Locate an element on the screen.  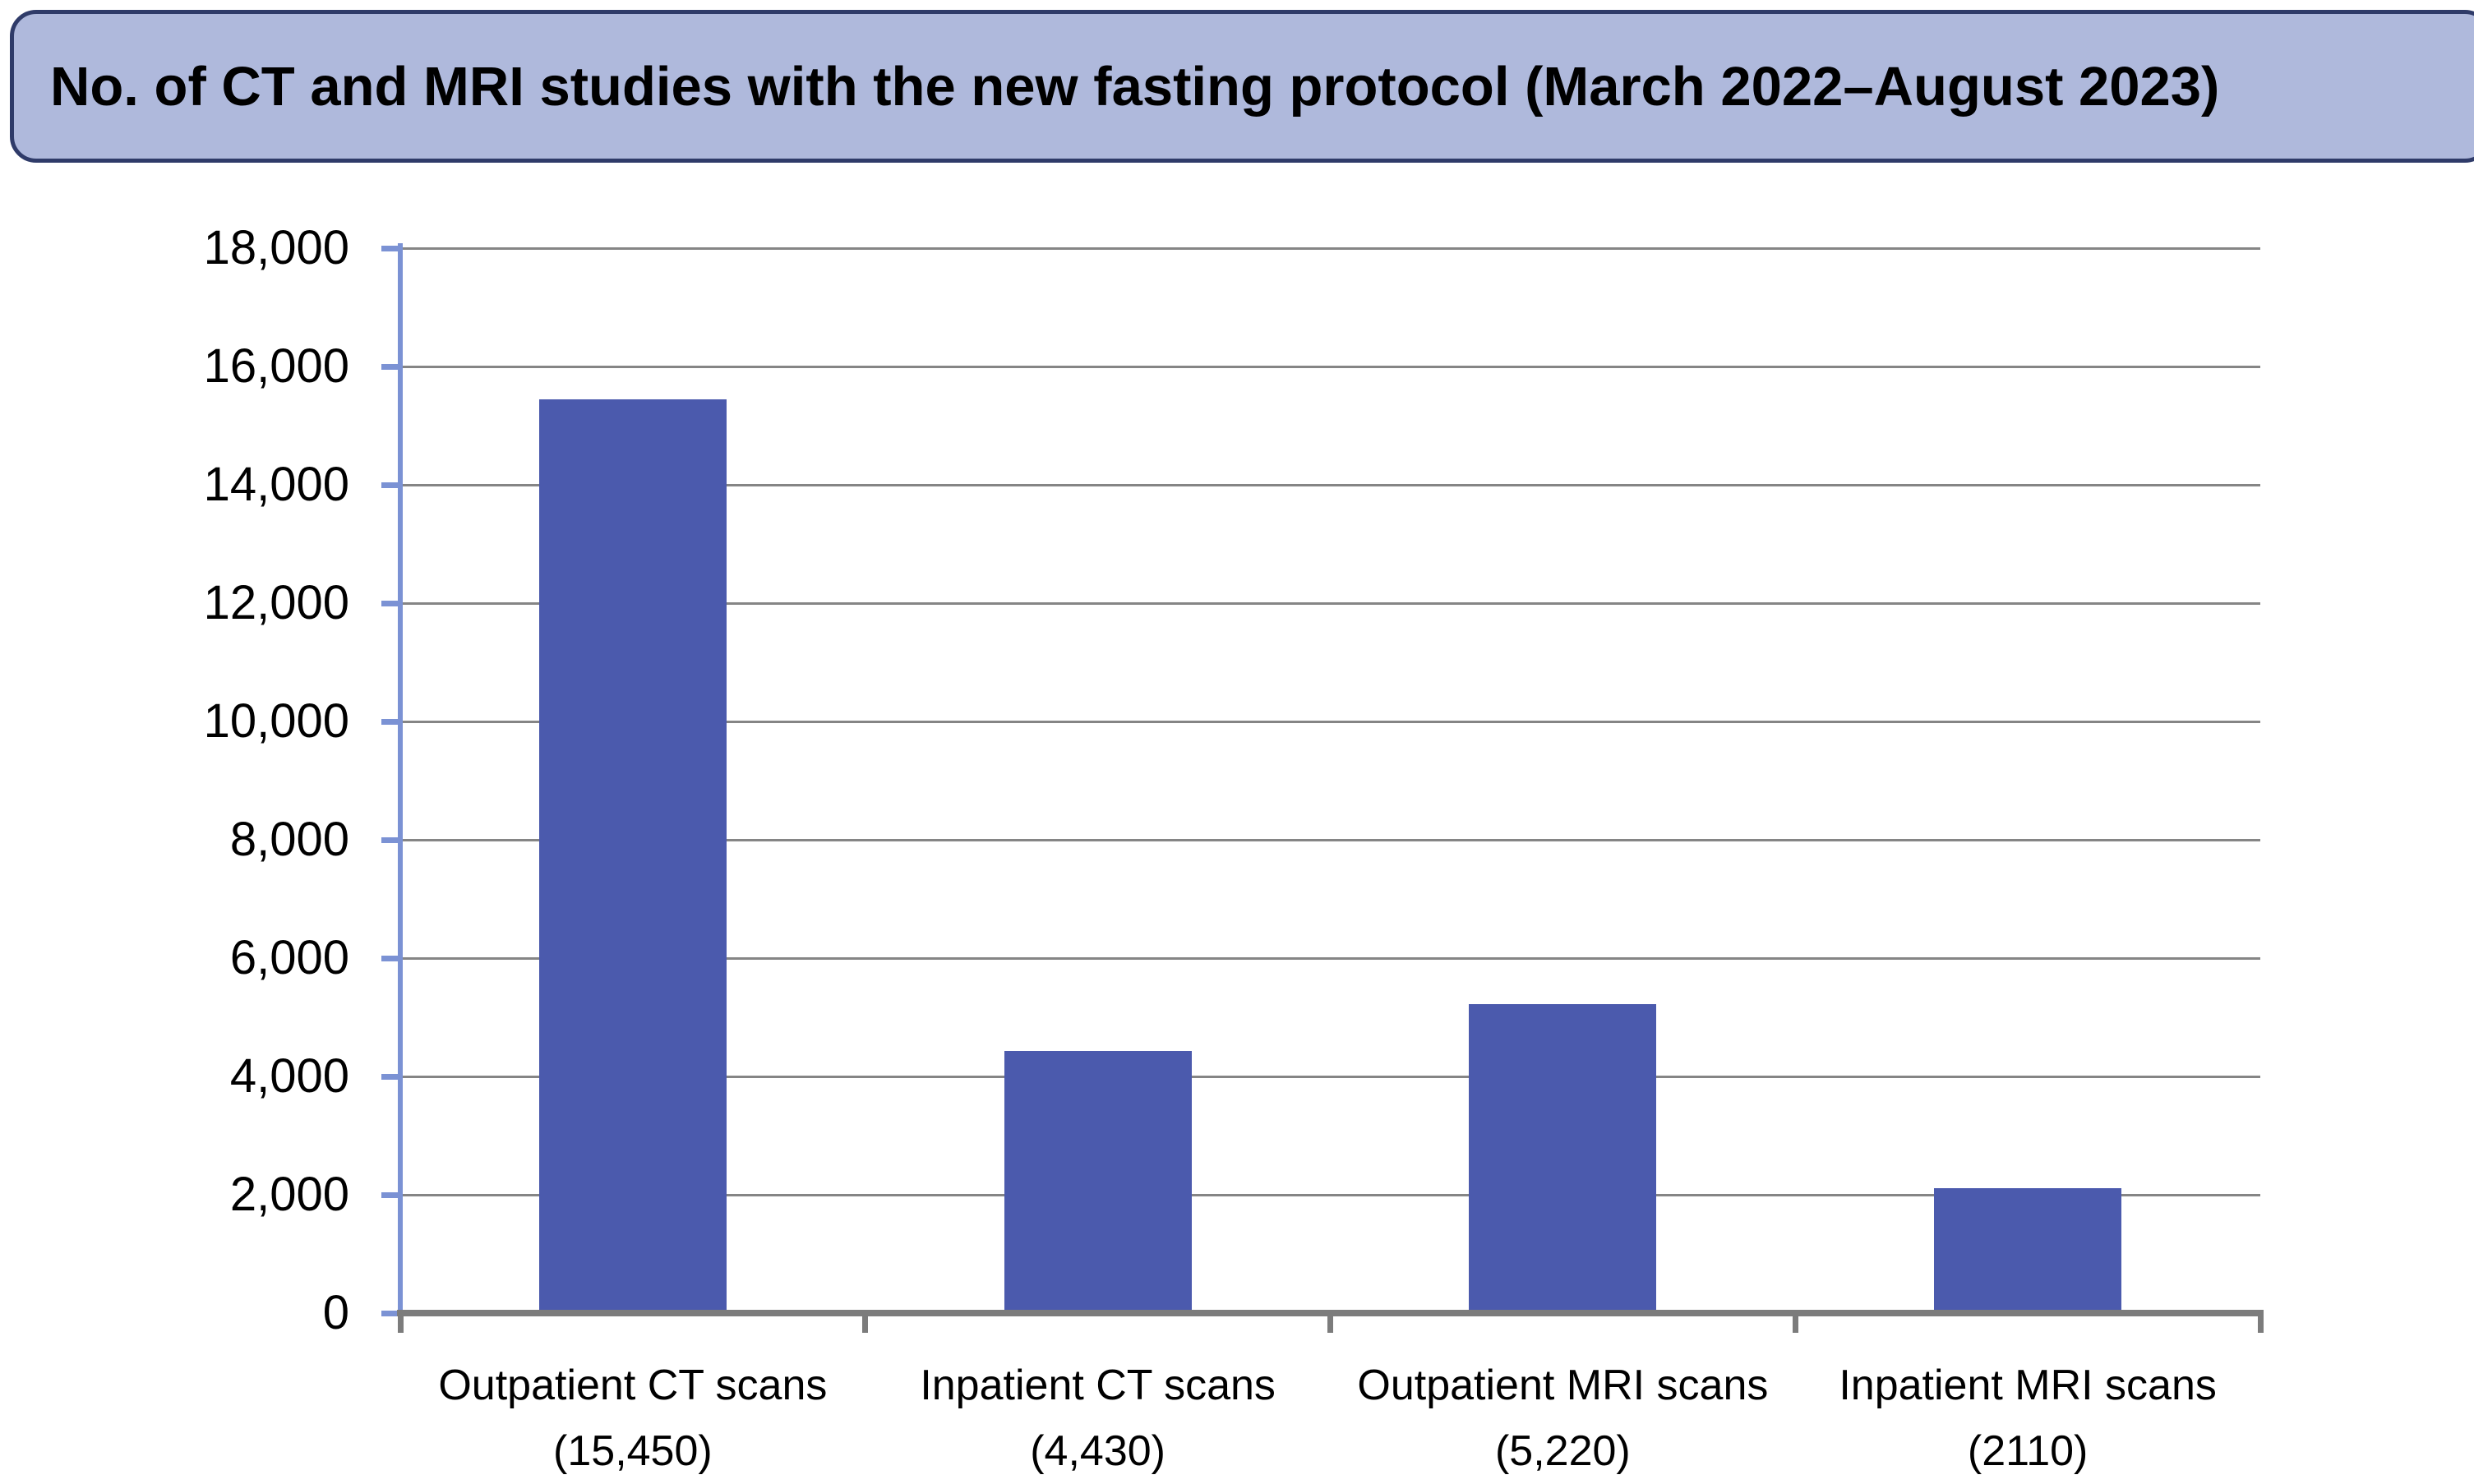
category-name: Inpatient CT scans is located at coordinates (1098, 1386).